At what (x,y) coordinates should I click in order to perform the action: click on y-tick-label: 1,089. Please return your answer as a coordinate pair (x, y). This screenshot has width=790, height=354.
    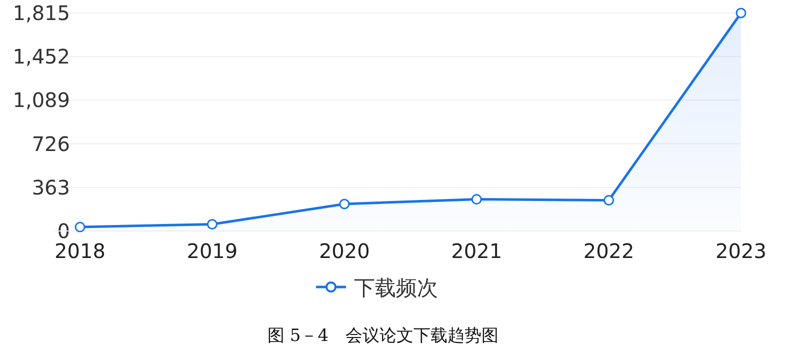
    Looking at the image, I should click on (41, 100).